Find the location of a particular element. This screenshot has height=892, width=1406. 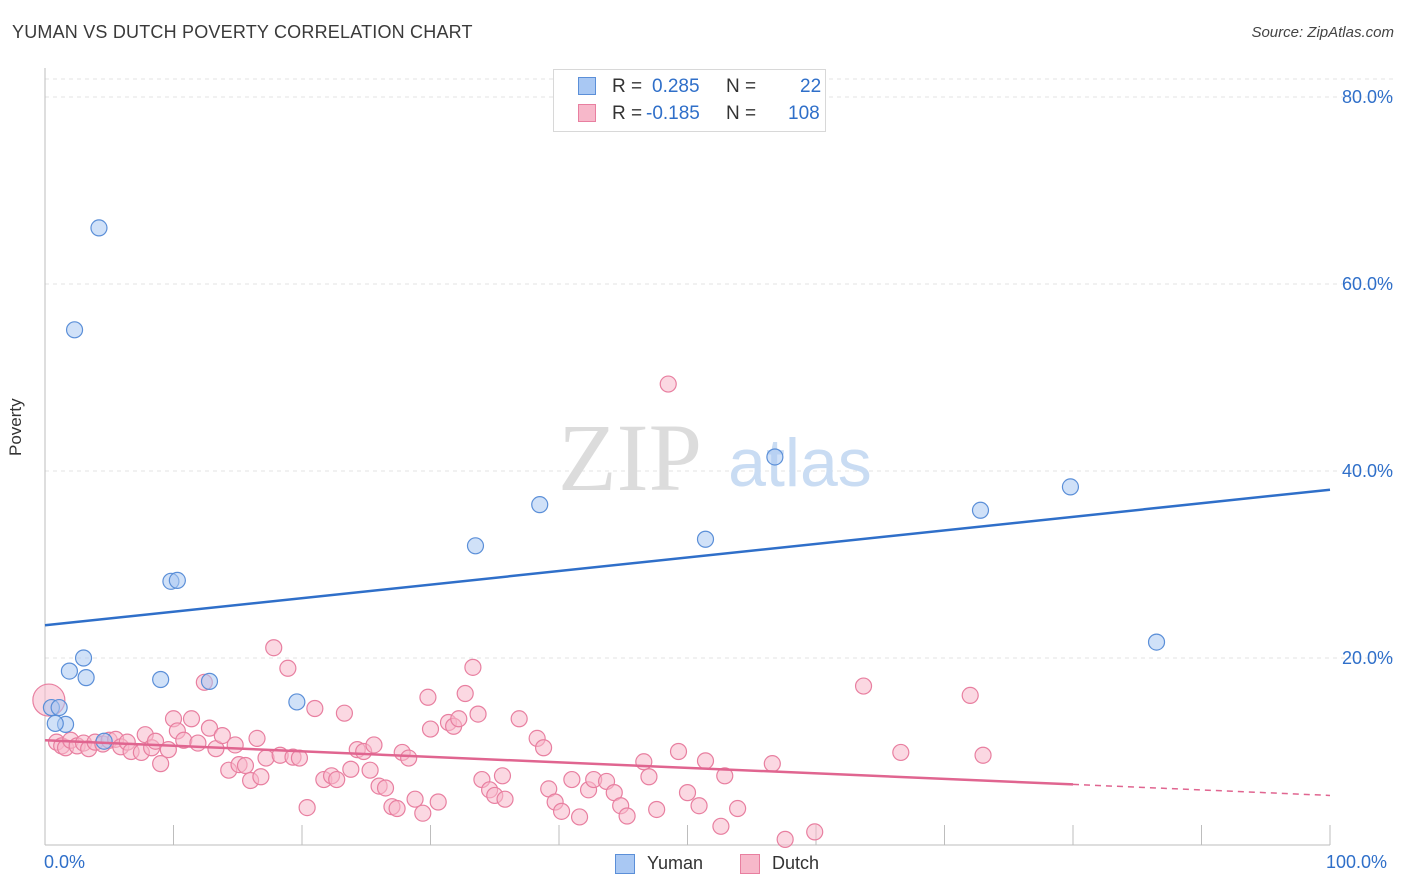

y-axis-label: Poverty is located at coordinates (15, 427).